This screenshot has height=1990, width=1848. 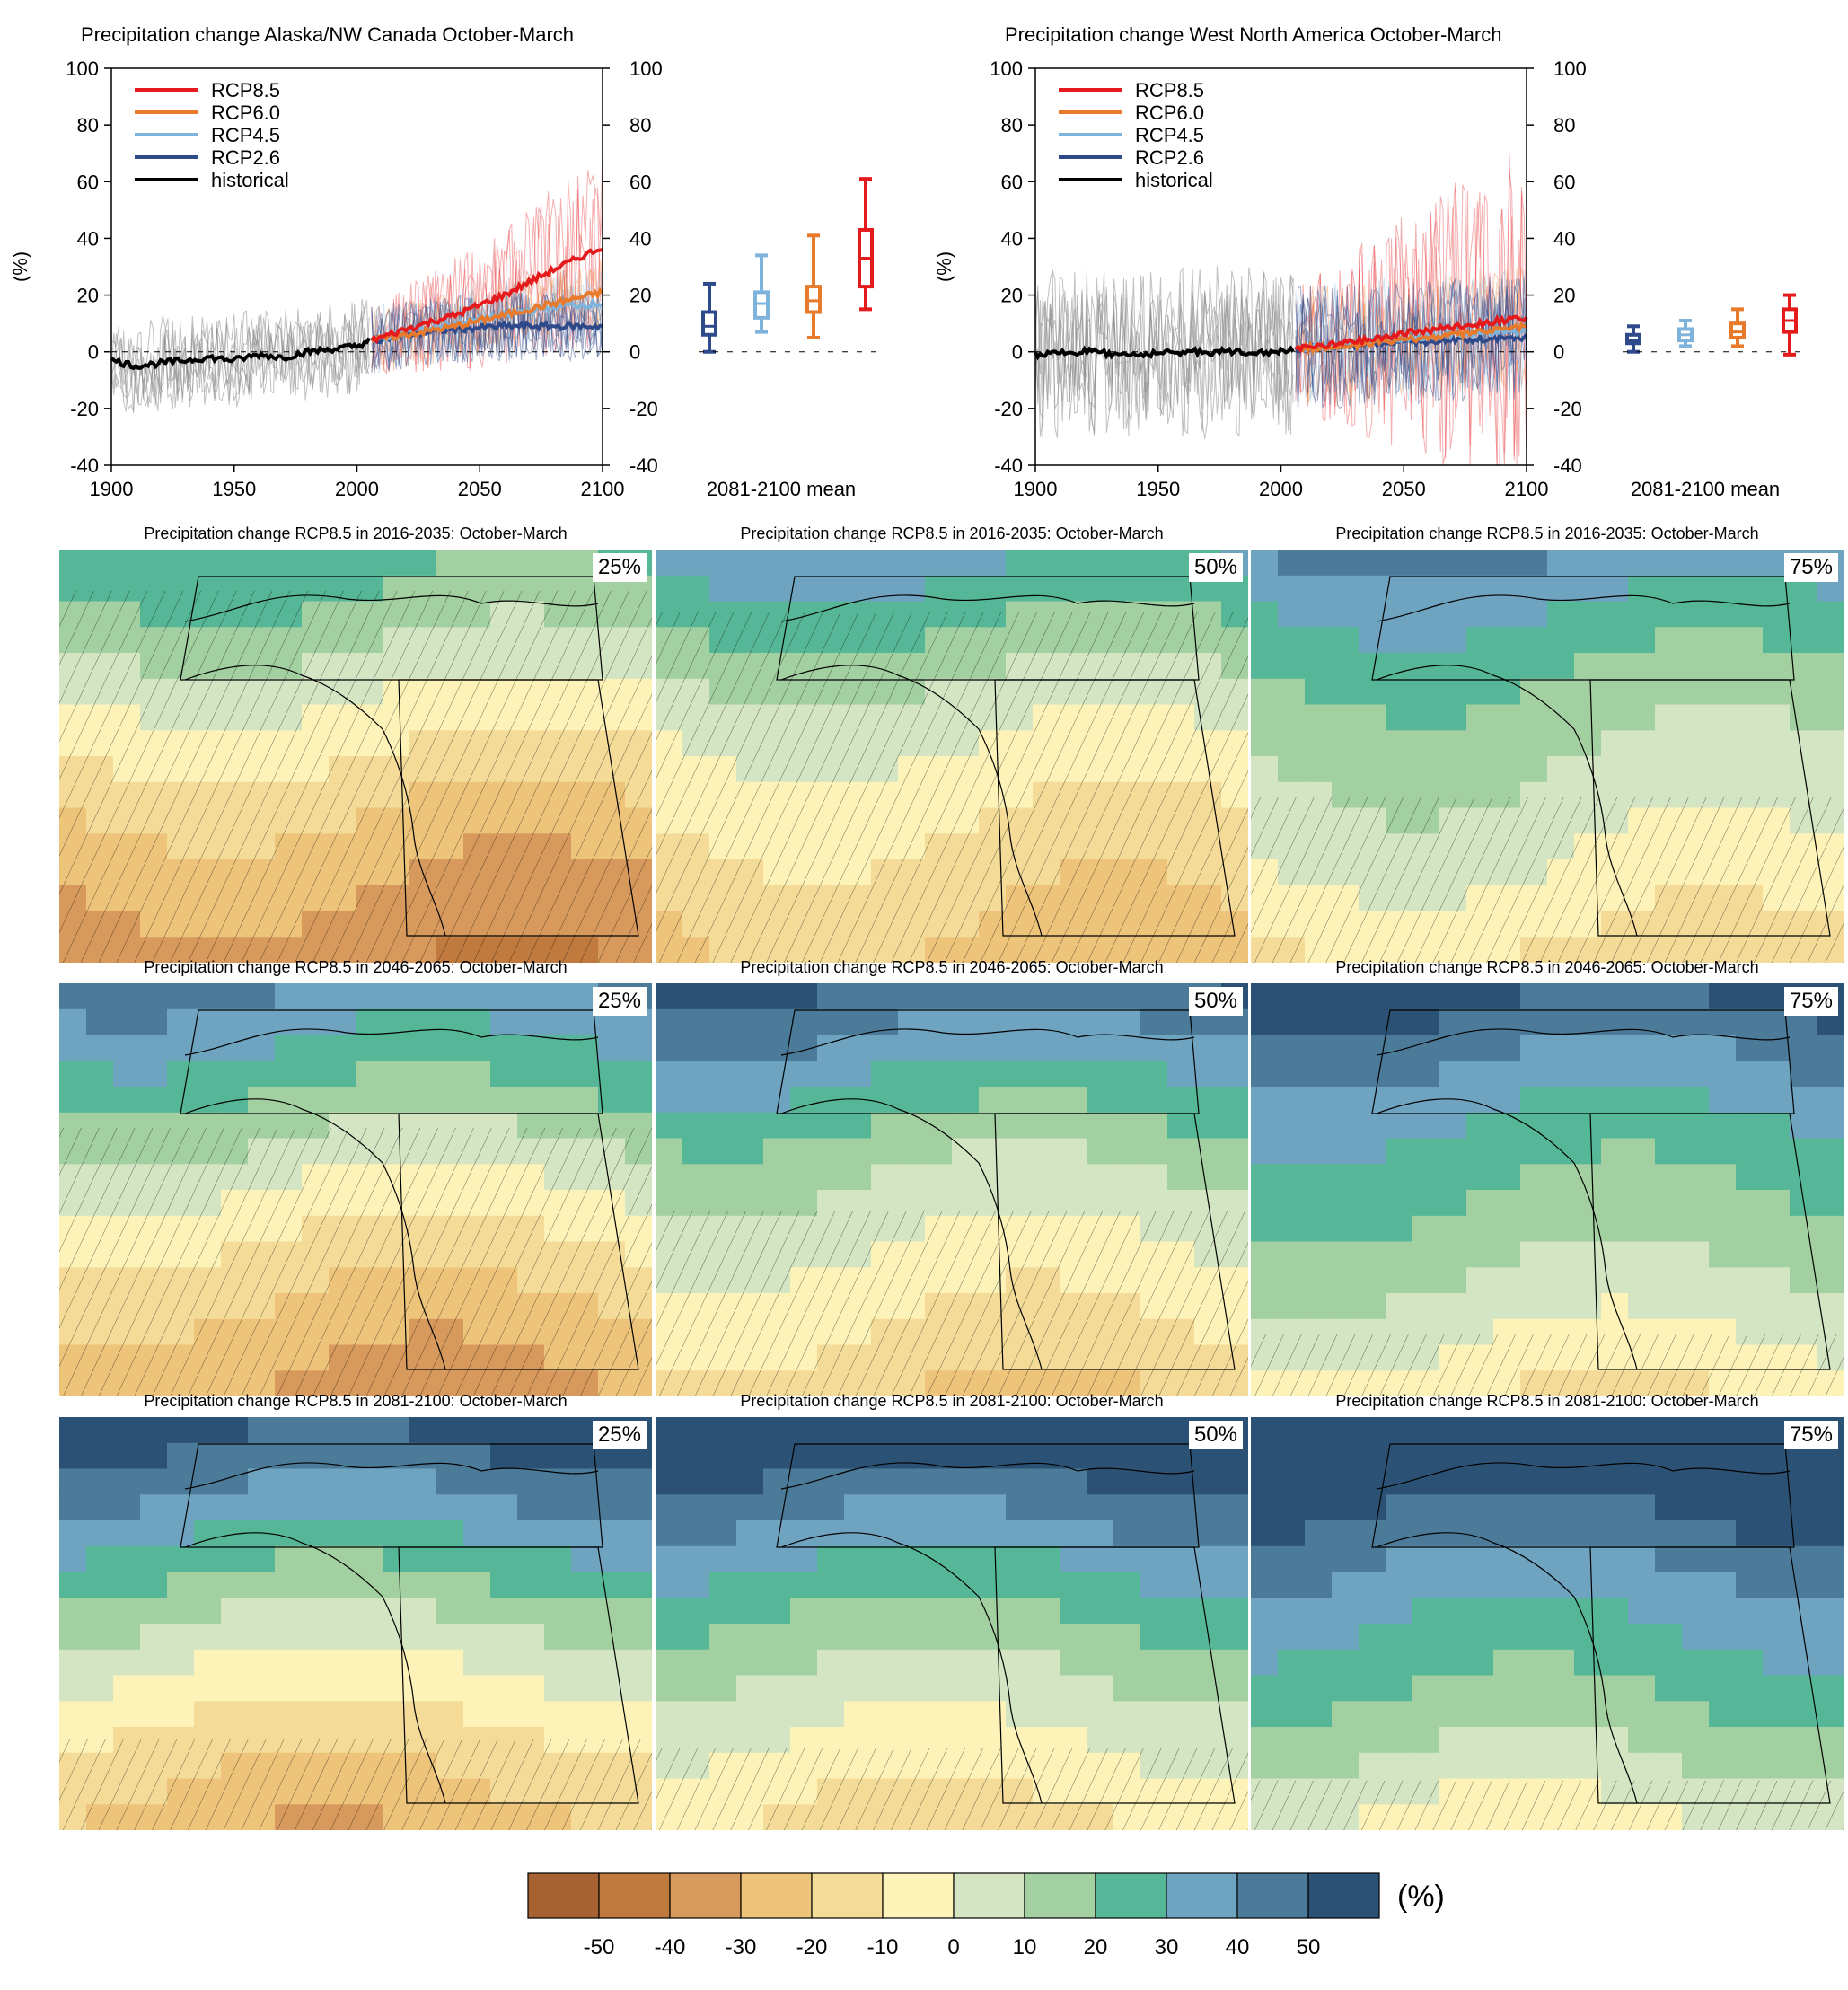 What do you see at coordinates (1012, 238) in the screenshot?
I see `y-tick-label: 40` at bounding box center [1012, 238].